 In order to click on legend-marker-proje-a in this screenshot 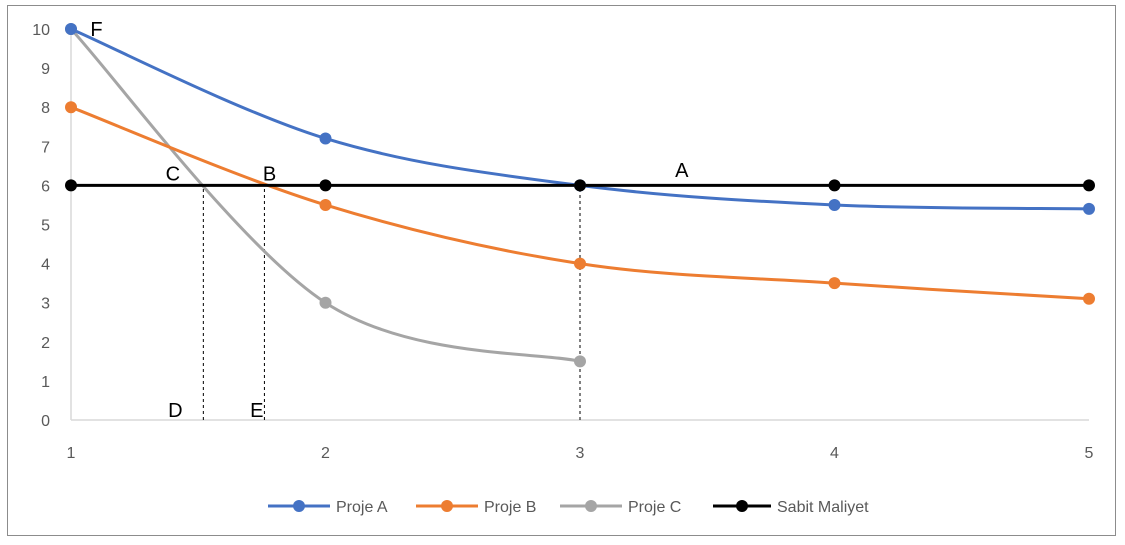, I will do `click(299, 506)`.